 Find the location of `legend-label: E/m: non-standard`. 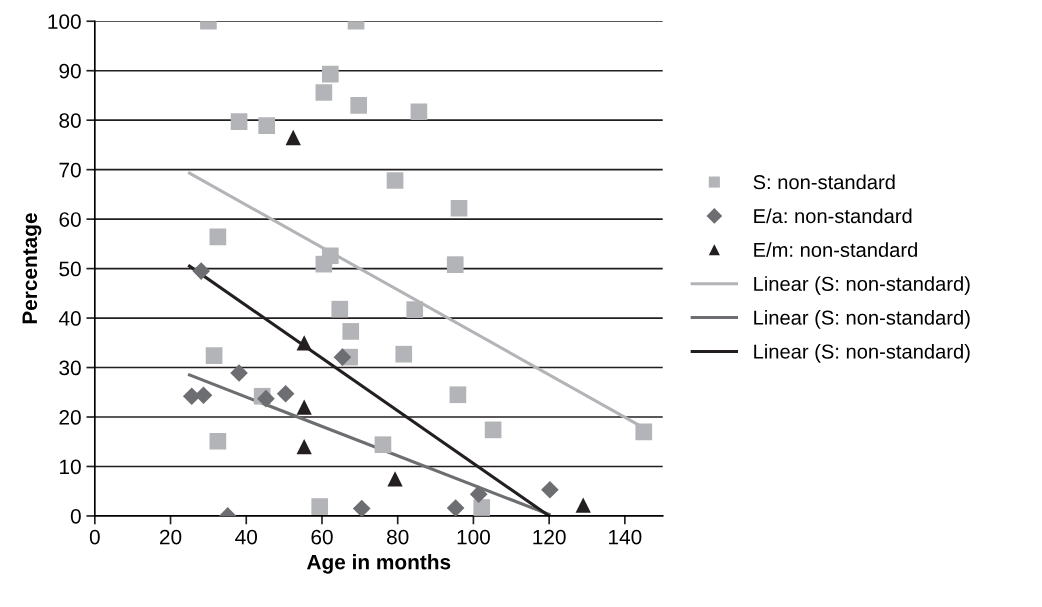

legend-label: E/m: non-standard is located at coordinates (835, 250).